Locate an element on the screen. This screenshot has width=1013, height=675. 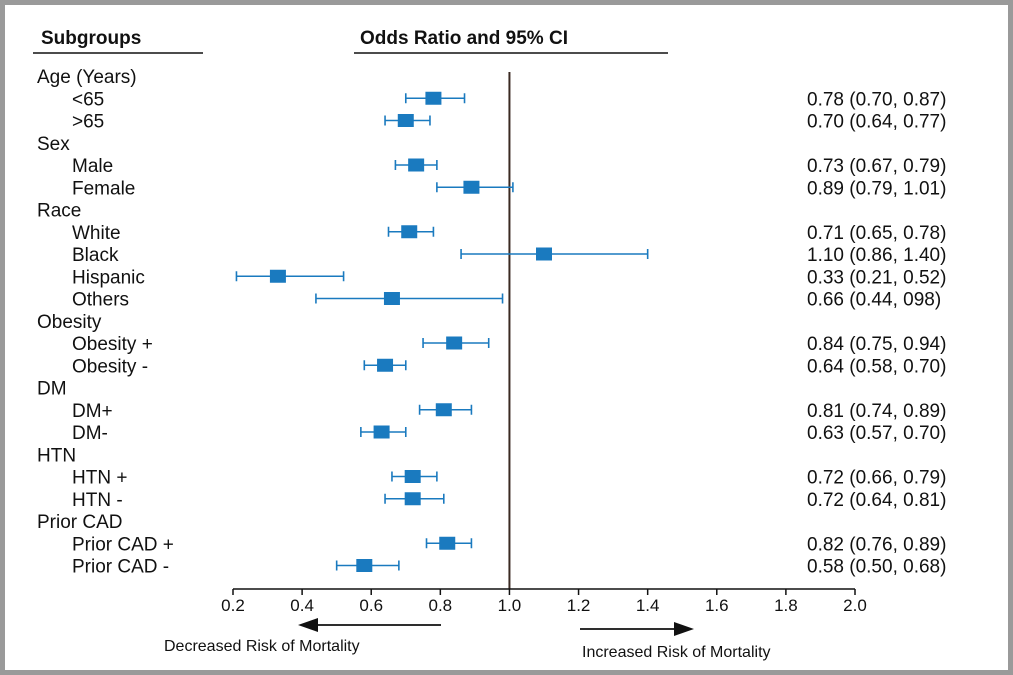
subgroup-label: <65 is located at coordinates (88, 99).